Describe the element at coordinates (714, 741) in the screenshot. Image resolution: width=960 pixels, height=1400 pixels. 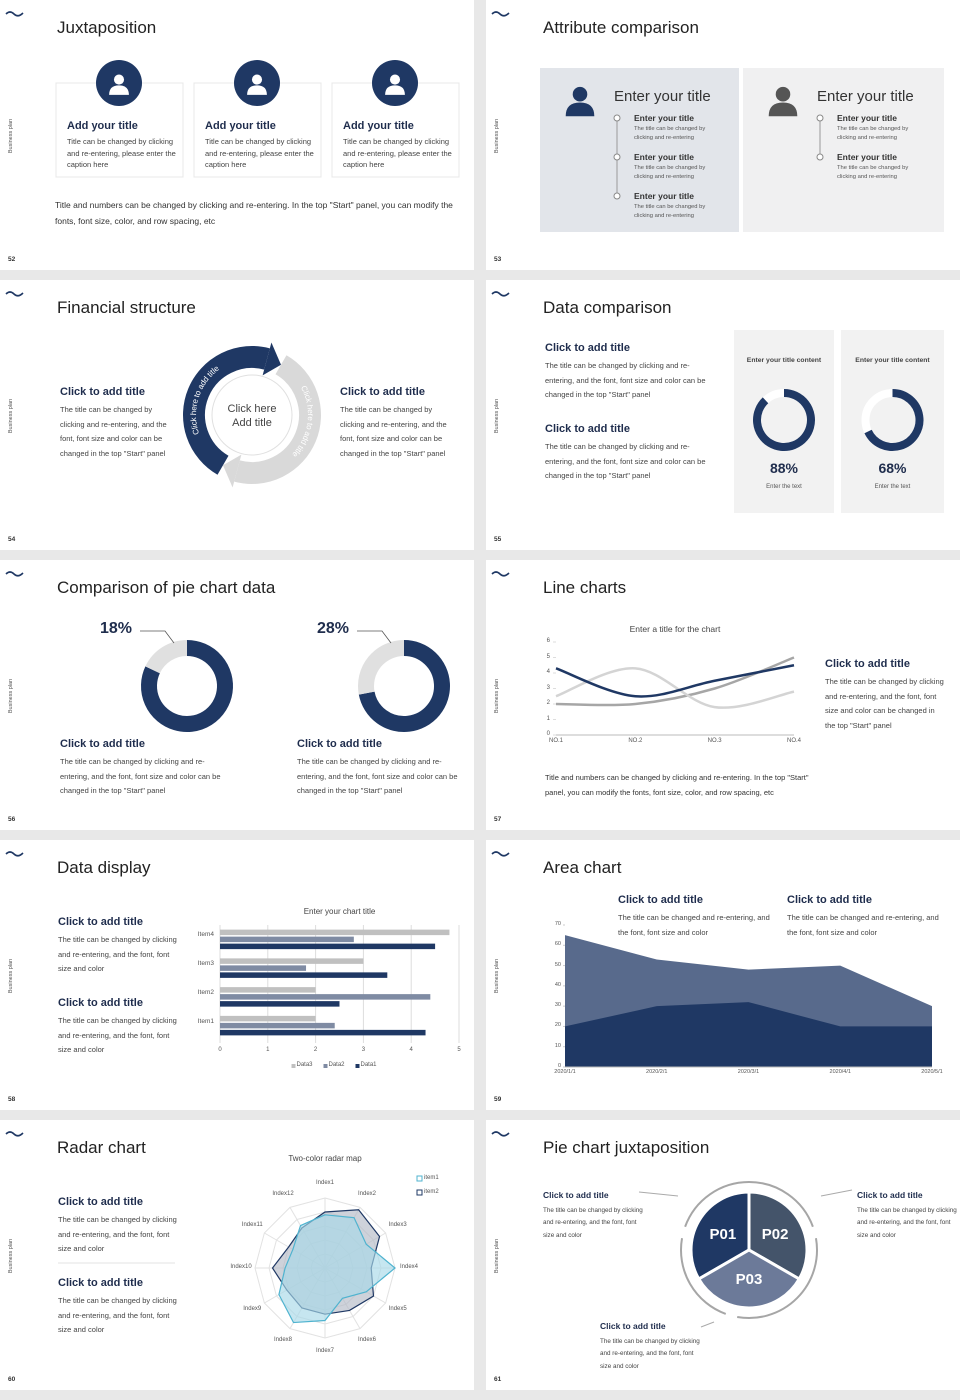
I see `x-tick-label: NO.3` at that location.